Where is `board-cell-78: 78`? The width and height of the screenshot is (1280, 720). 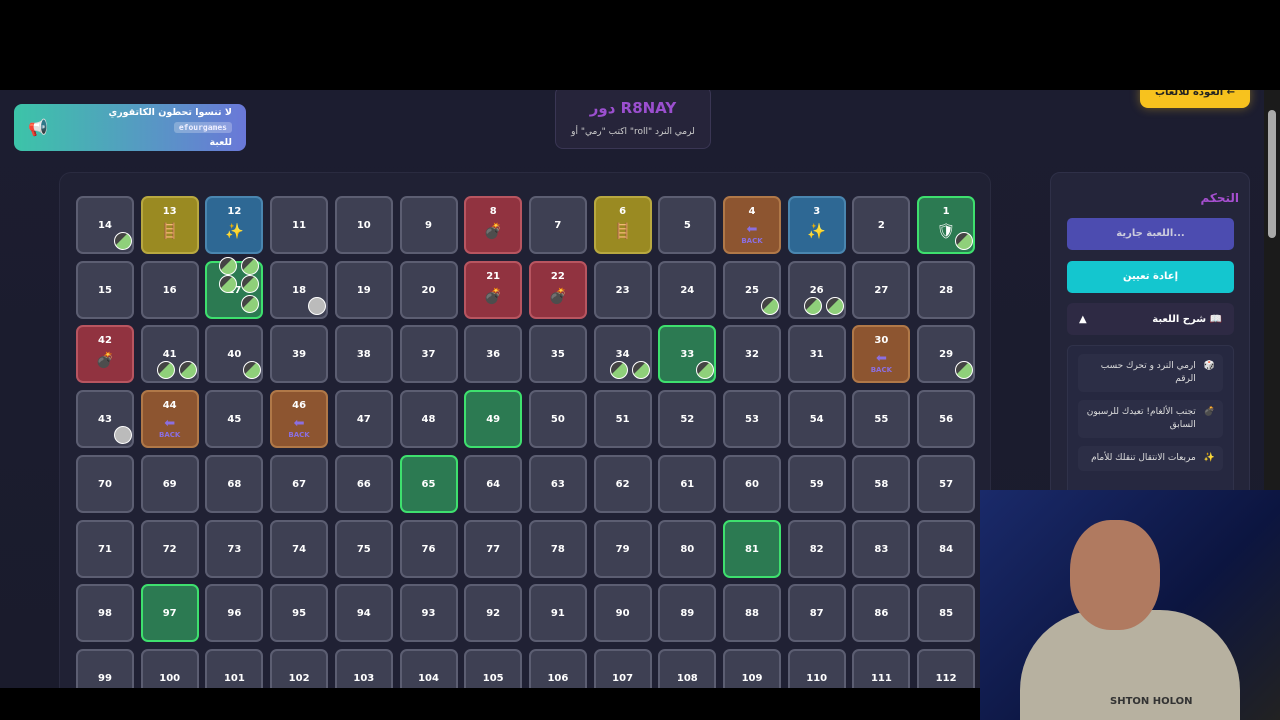 board-cell-78: 78 is located at coordinates (557, 548).